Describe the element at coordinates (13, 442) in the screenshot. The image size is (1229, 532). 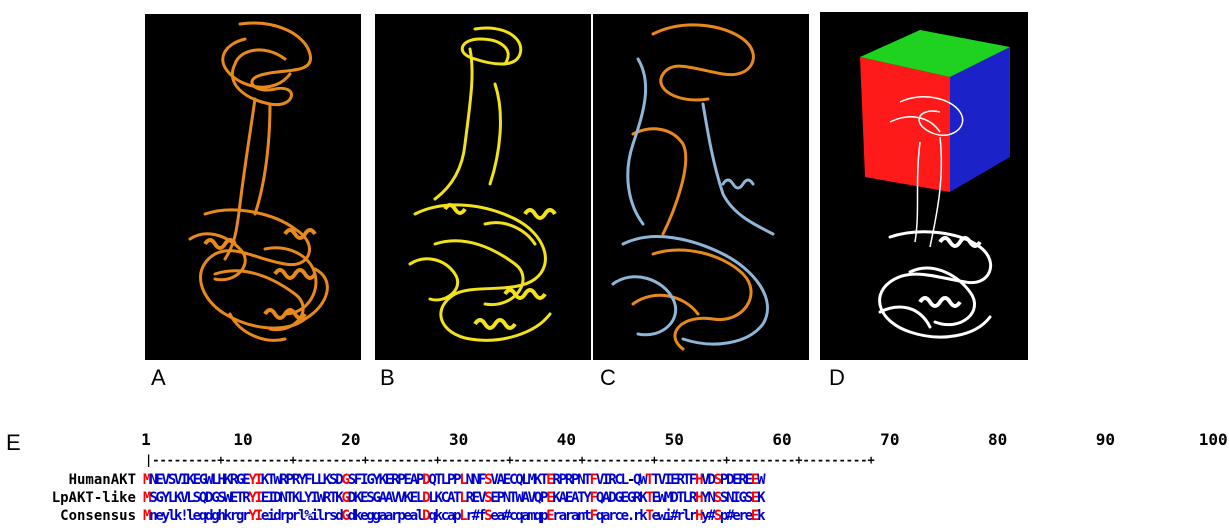
I see `panel-label-e: E` at that location.